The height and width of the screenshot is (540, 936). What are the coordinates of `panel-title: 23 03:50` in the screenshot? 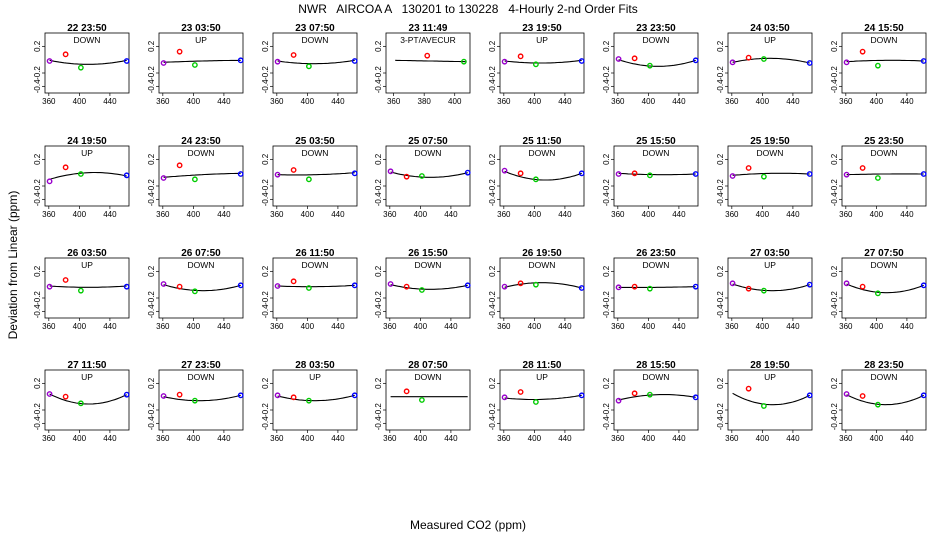 It's located at (201, 28).